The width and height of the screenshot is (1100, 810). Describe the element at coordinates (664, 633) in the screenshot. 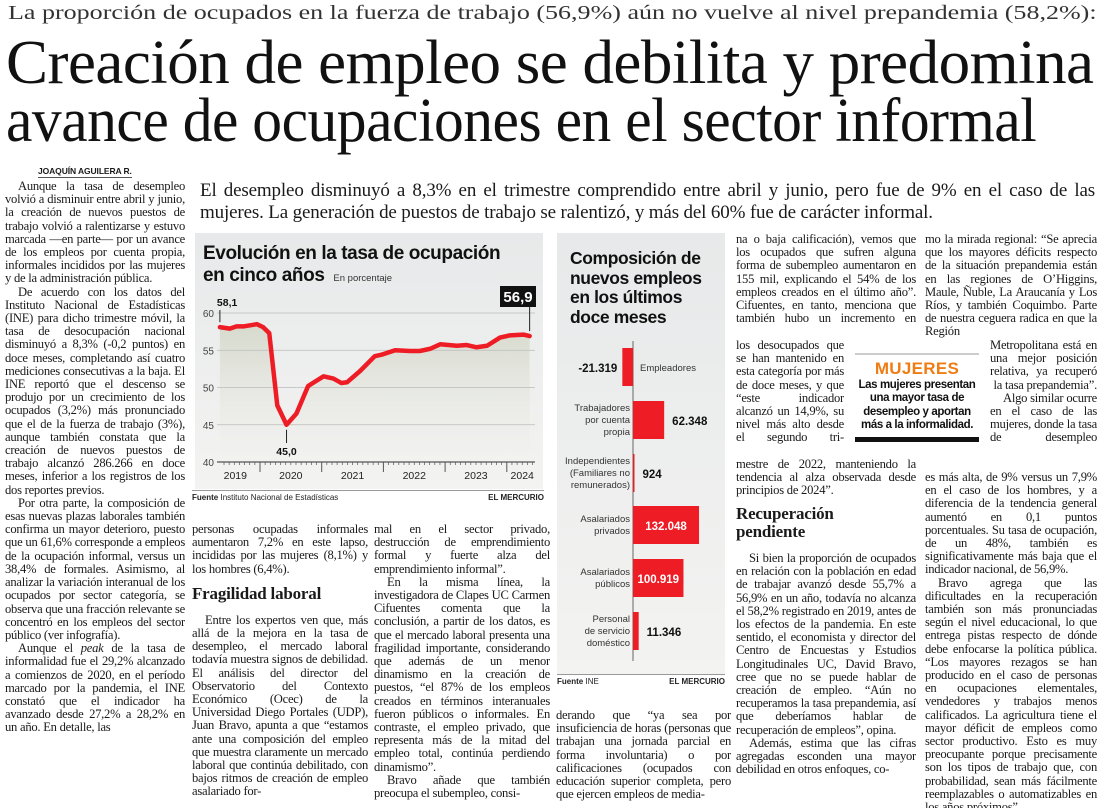

I see `value-label: 11.346` at that location.